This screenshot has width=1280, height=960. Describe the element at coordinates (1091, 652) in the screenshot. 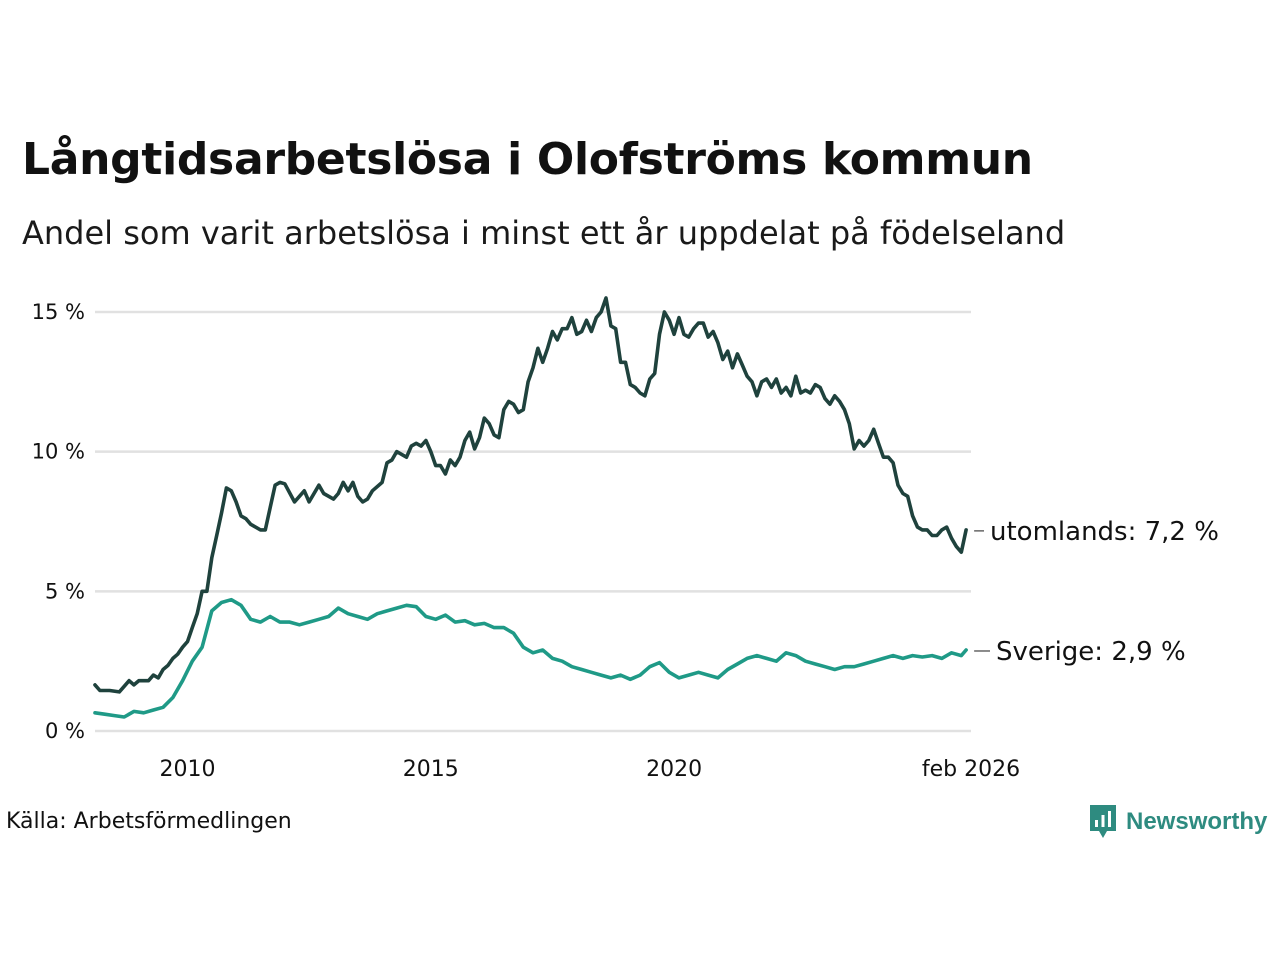

I see `end-label-sverige: Sverige: 2,9 %` at that location.